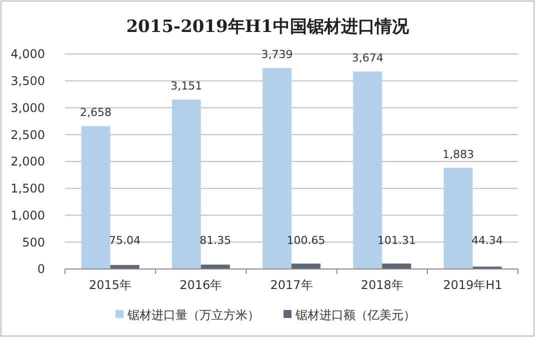 The width and height of the screenshot is (535, 337). Describe the element at coordinates (27, 189) in the screenshot. I see `y-tick-label: 1,500` at that location.